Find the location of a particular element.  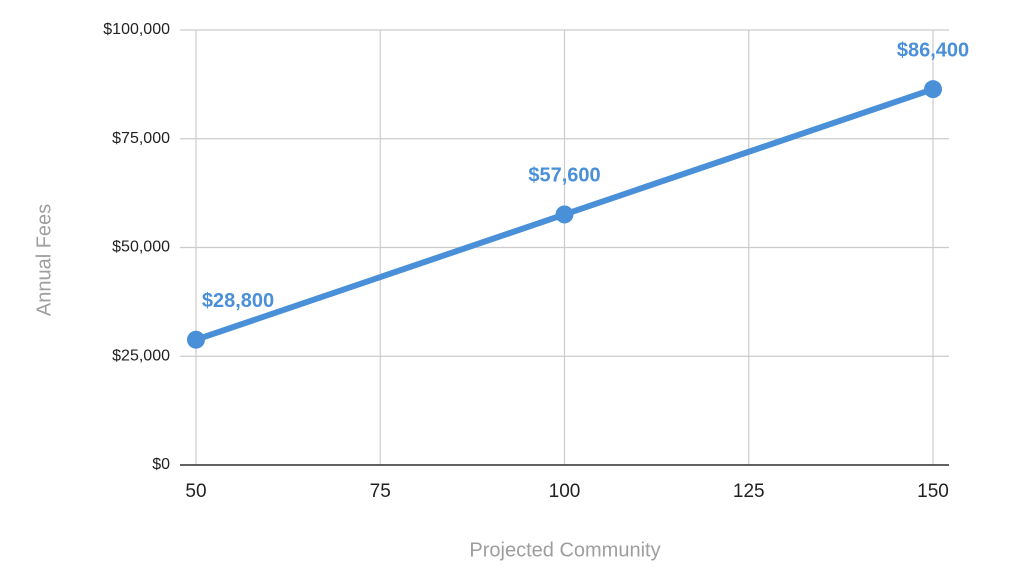

x-tick-label: 50 is located at coordinates (195, 491).